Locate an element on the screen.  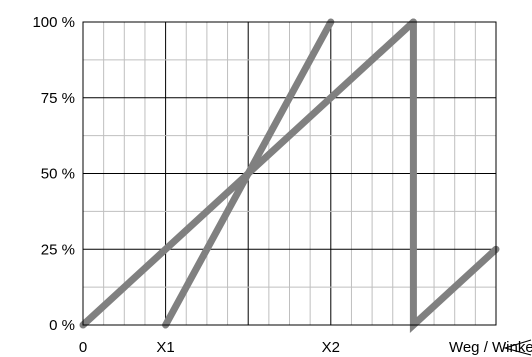
y-tick-label: 50 % is located at coordinates (58, 174).